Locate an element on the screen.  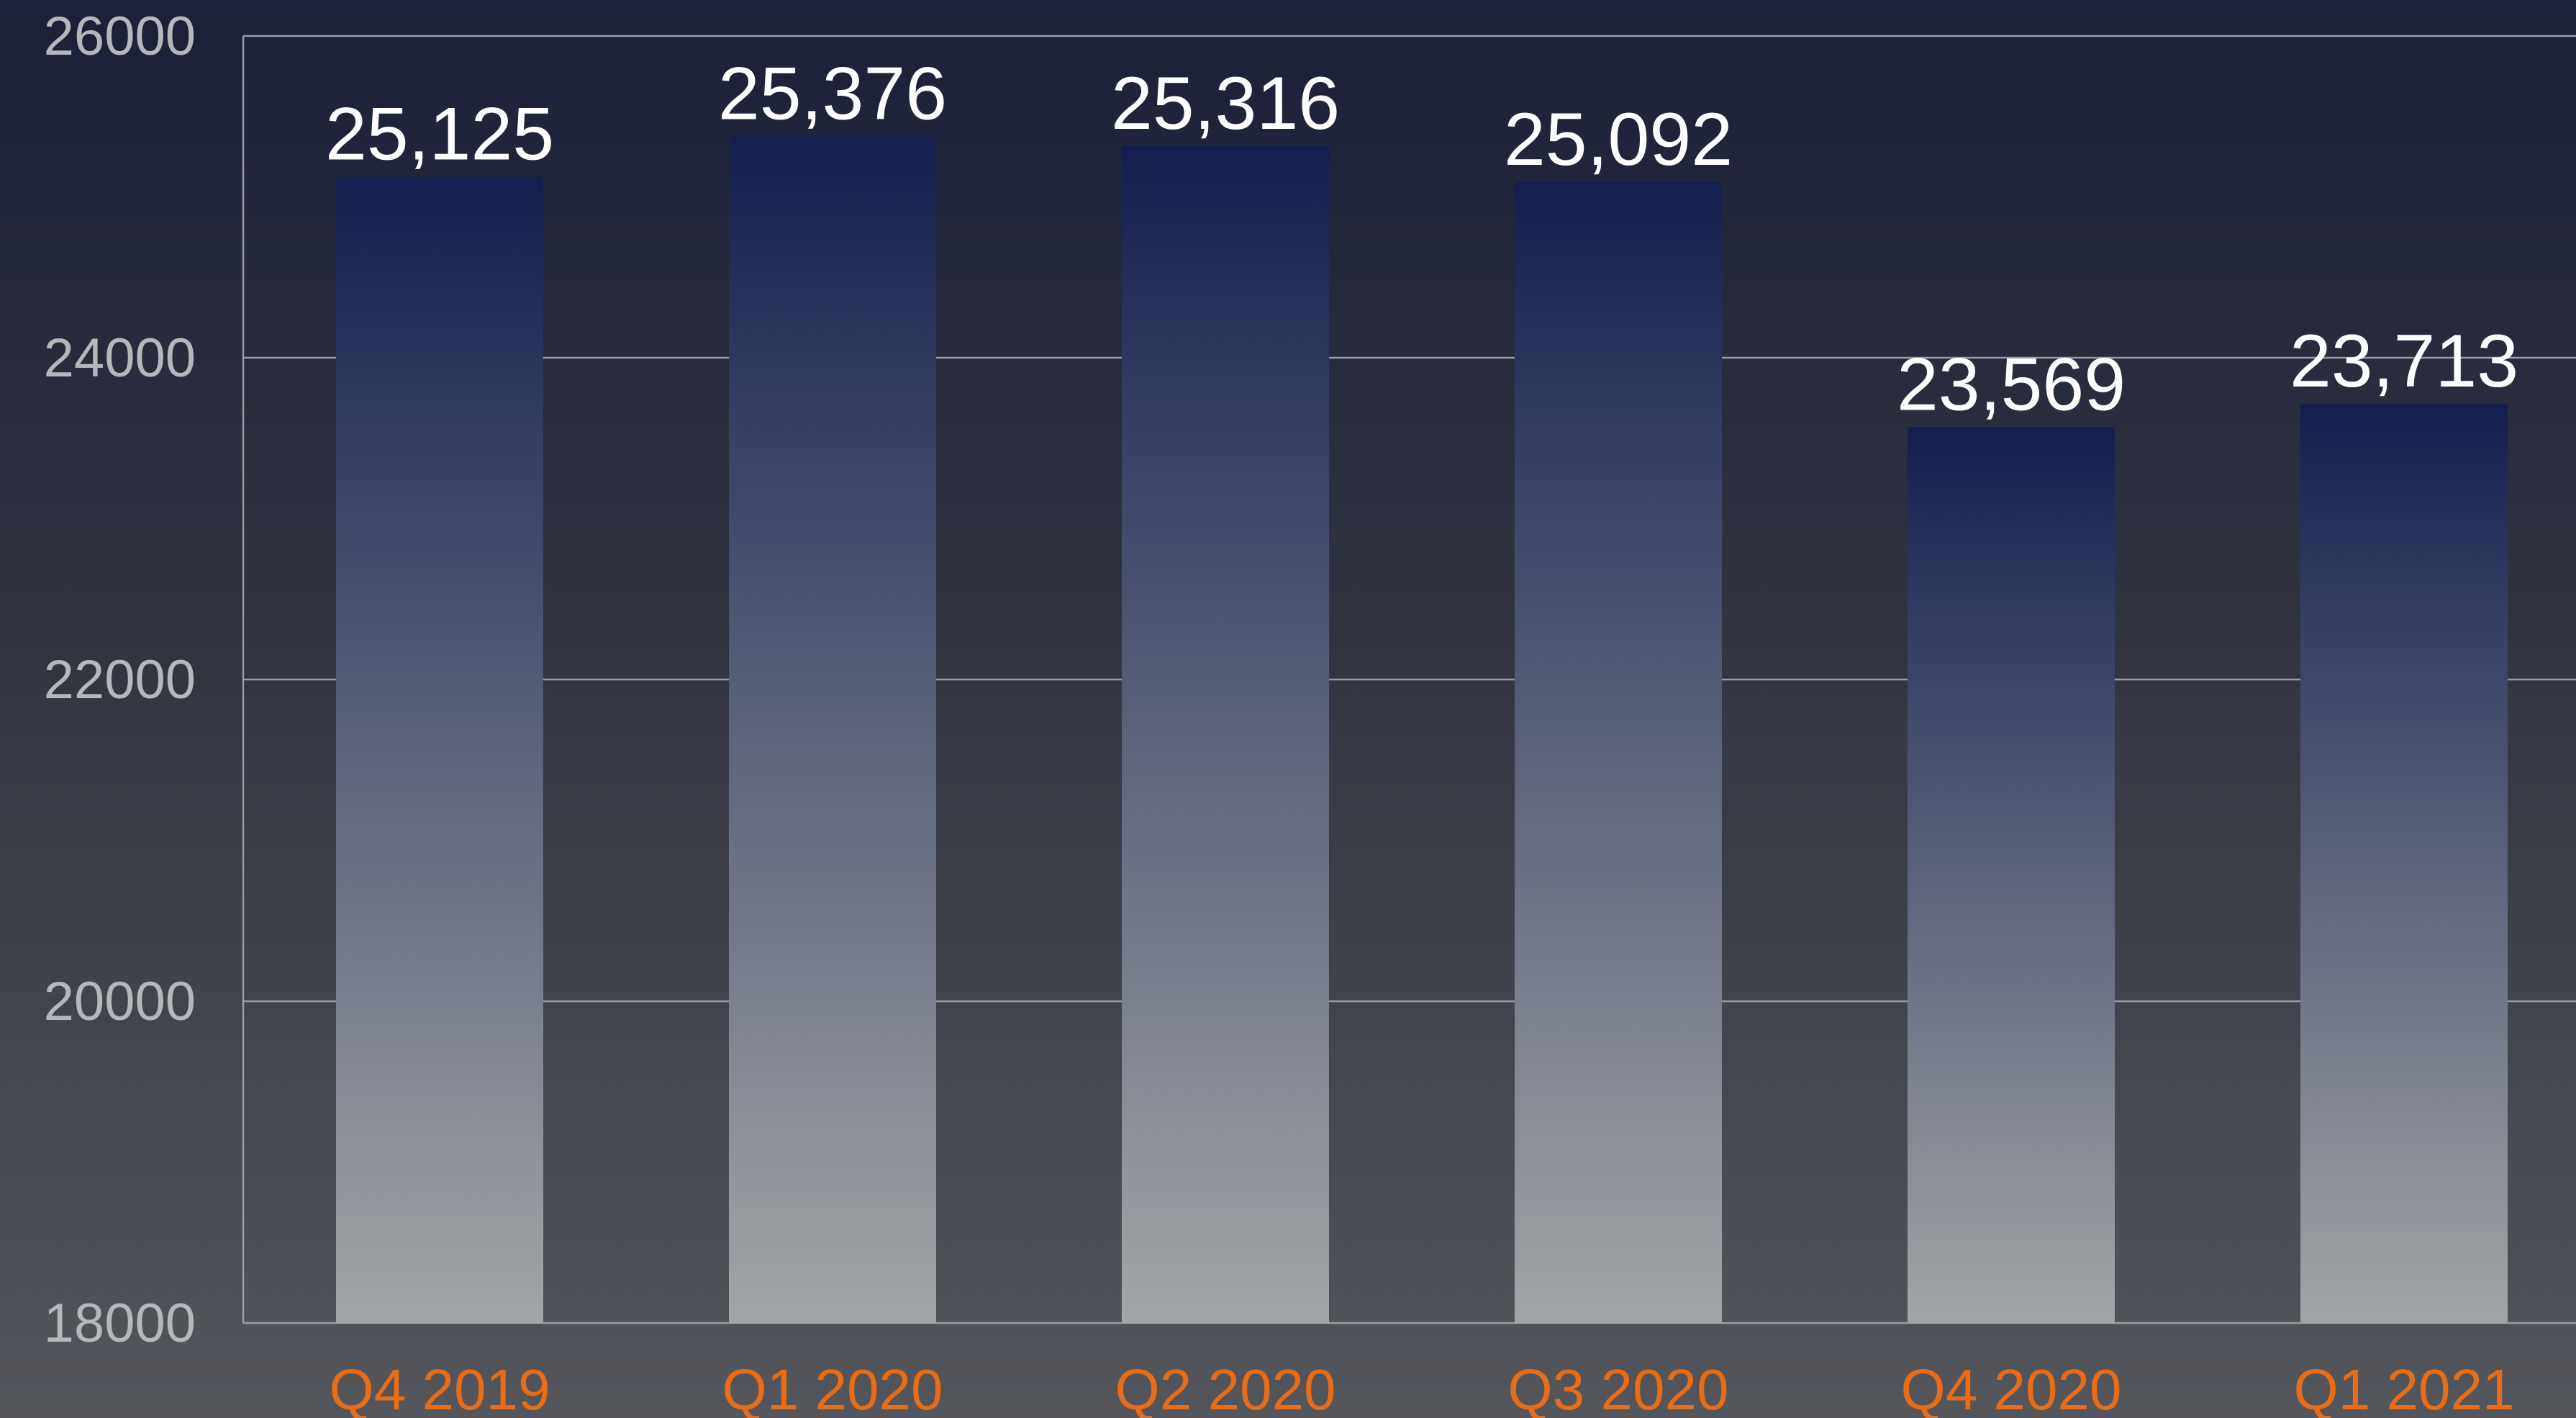
y-tick-label: 20000 is located at coordinates (120, 1001).